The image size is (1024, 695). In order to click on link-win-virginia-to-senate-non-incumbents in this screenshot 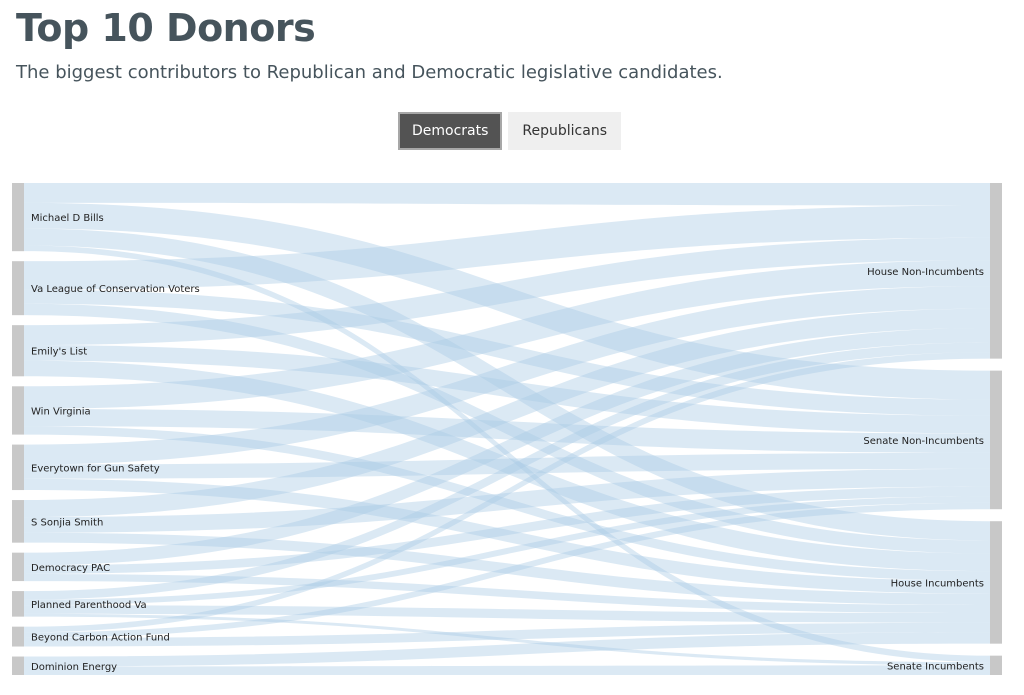, I will do `click(507, 431)`.